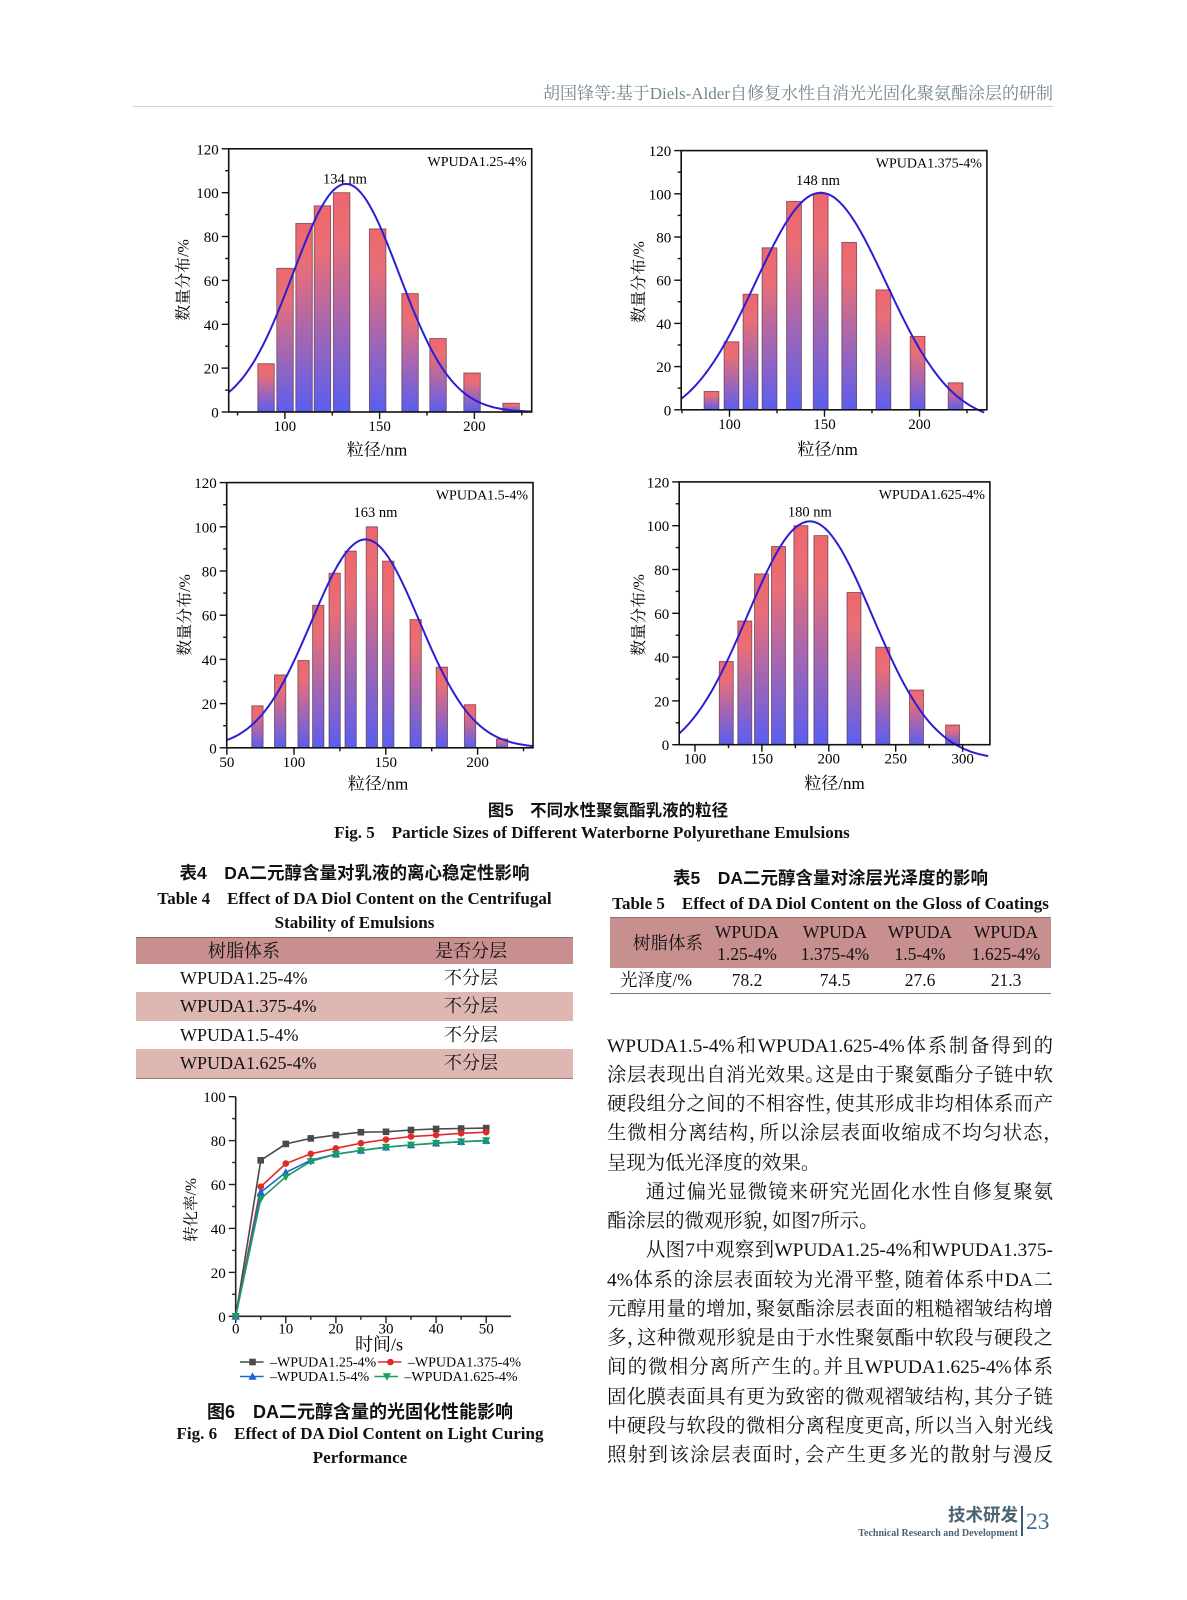 The height and width of the screenshot is (1600, 1187). What do you see at coordinates (191, 1210) in the screenshot?
I see `svg-text: 转化率/%` at bounding box center [191, 1210].